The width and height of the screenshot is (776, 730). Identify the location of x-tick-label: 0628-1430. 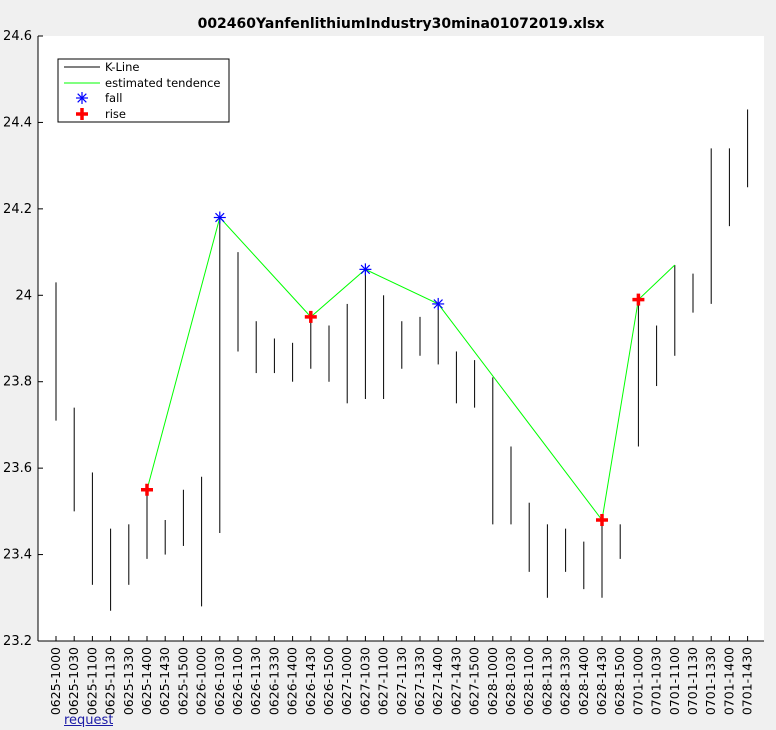
(601, 681).